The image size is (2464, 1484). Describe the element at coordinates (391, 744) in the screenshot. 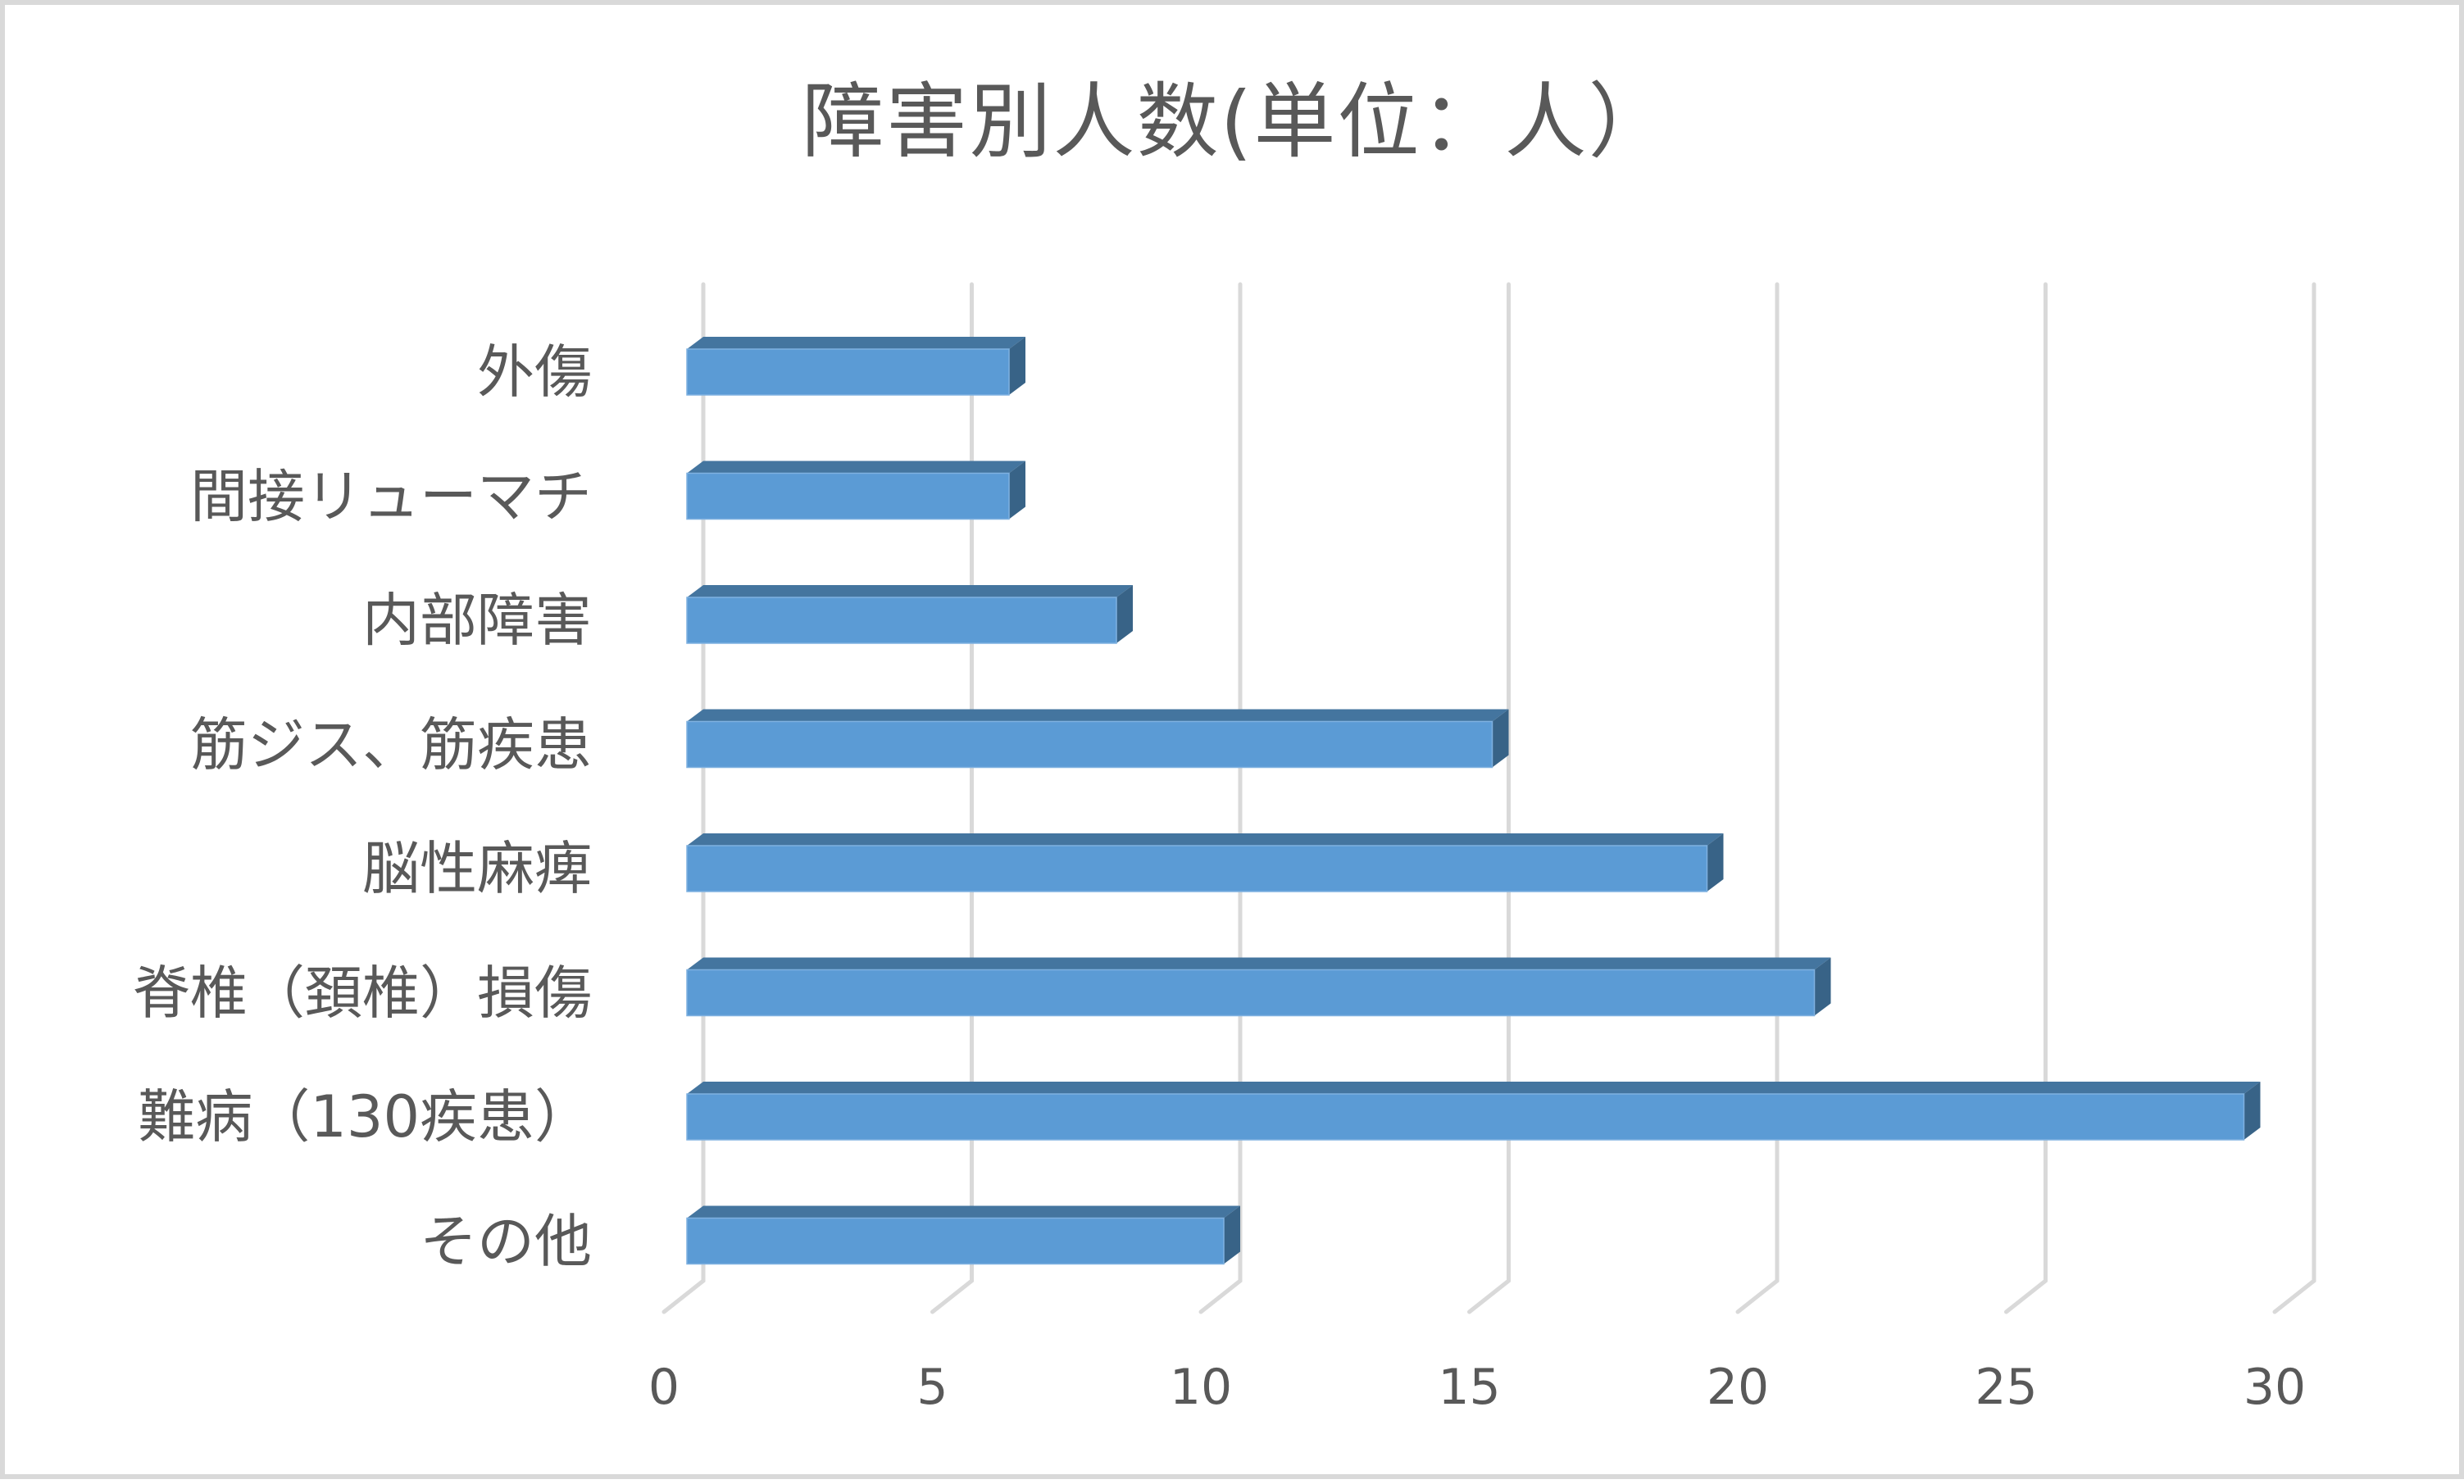

I see `y-category-label: 筋ジス、筋疾患` at that location.